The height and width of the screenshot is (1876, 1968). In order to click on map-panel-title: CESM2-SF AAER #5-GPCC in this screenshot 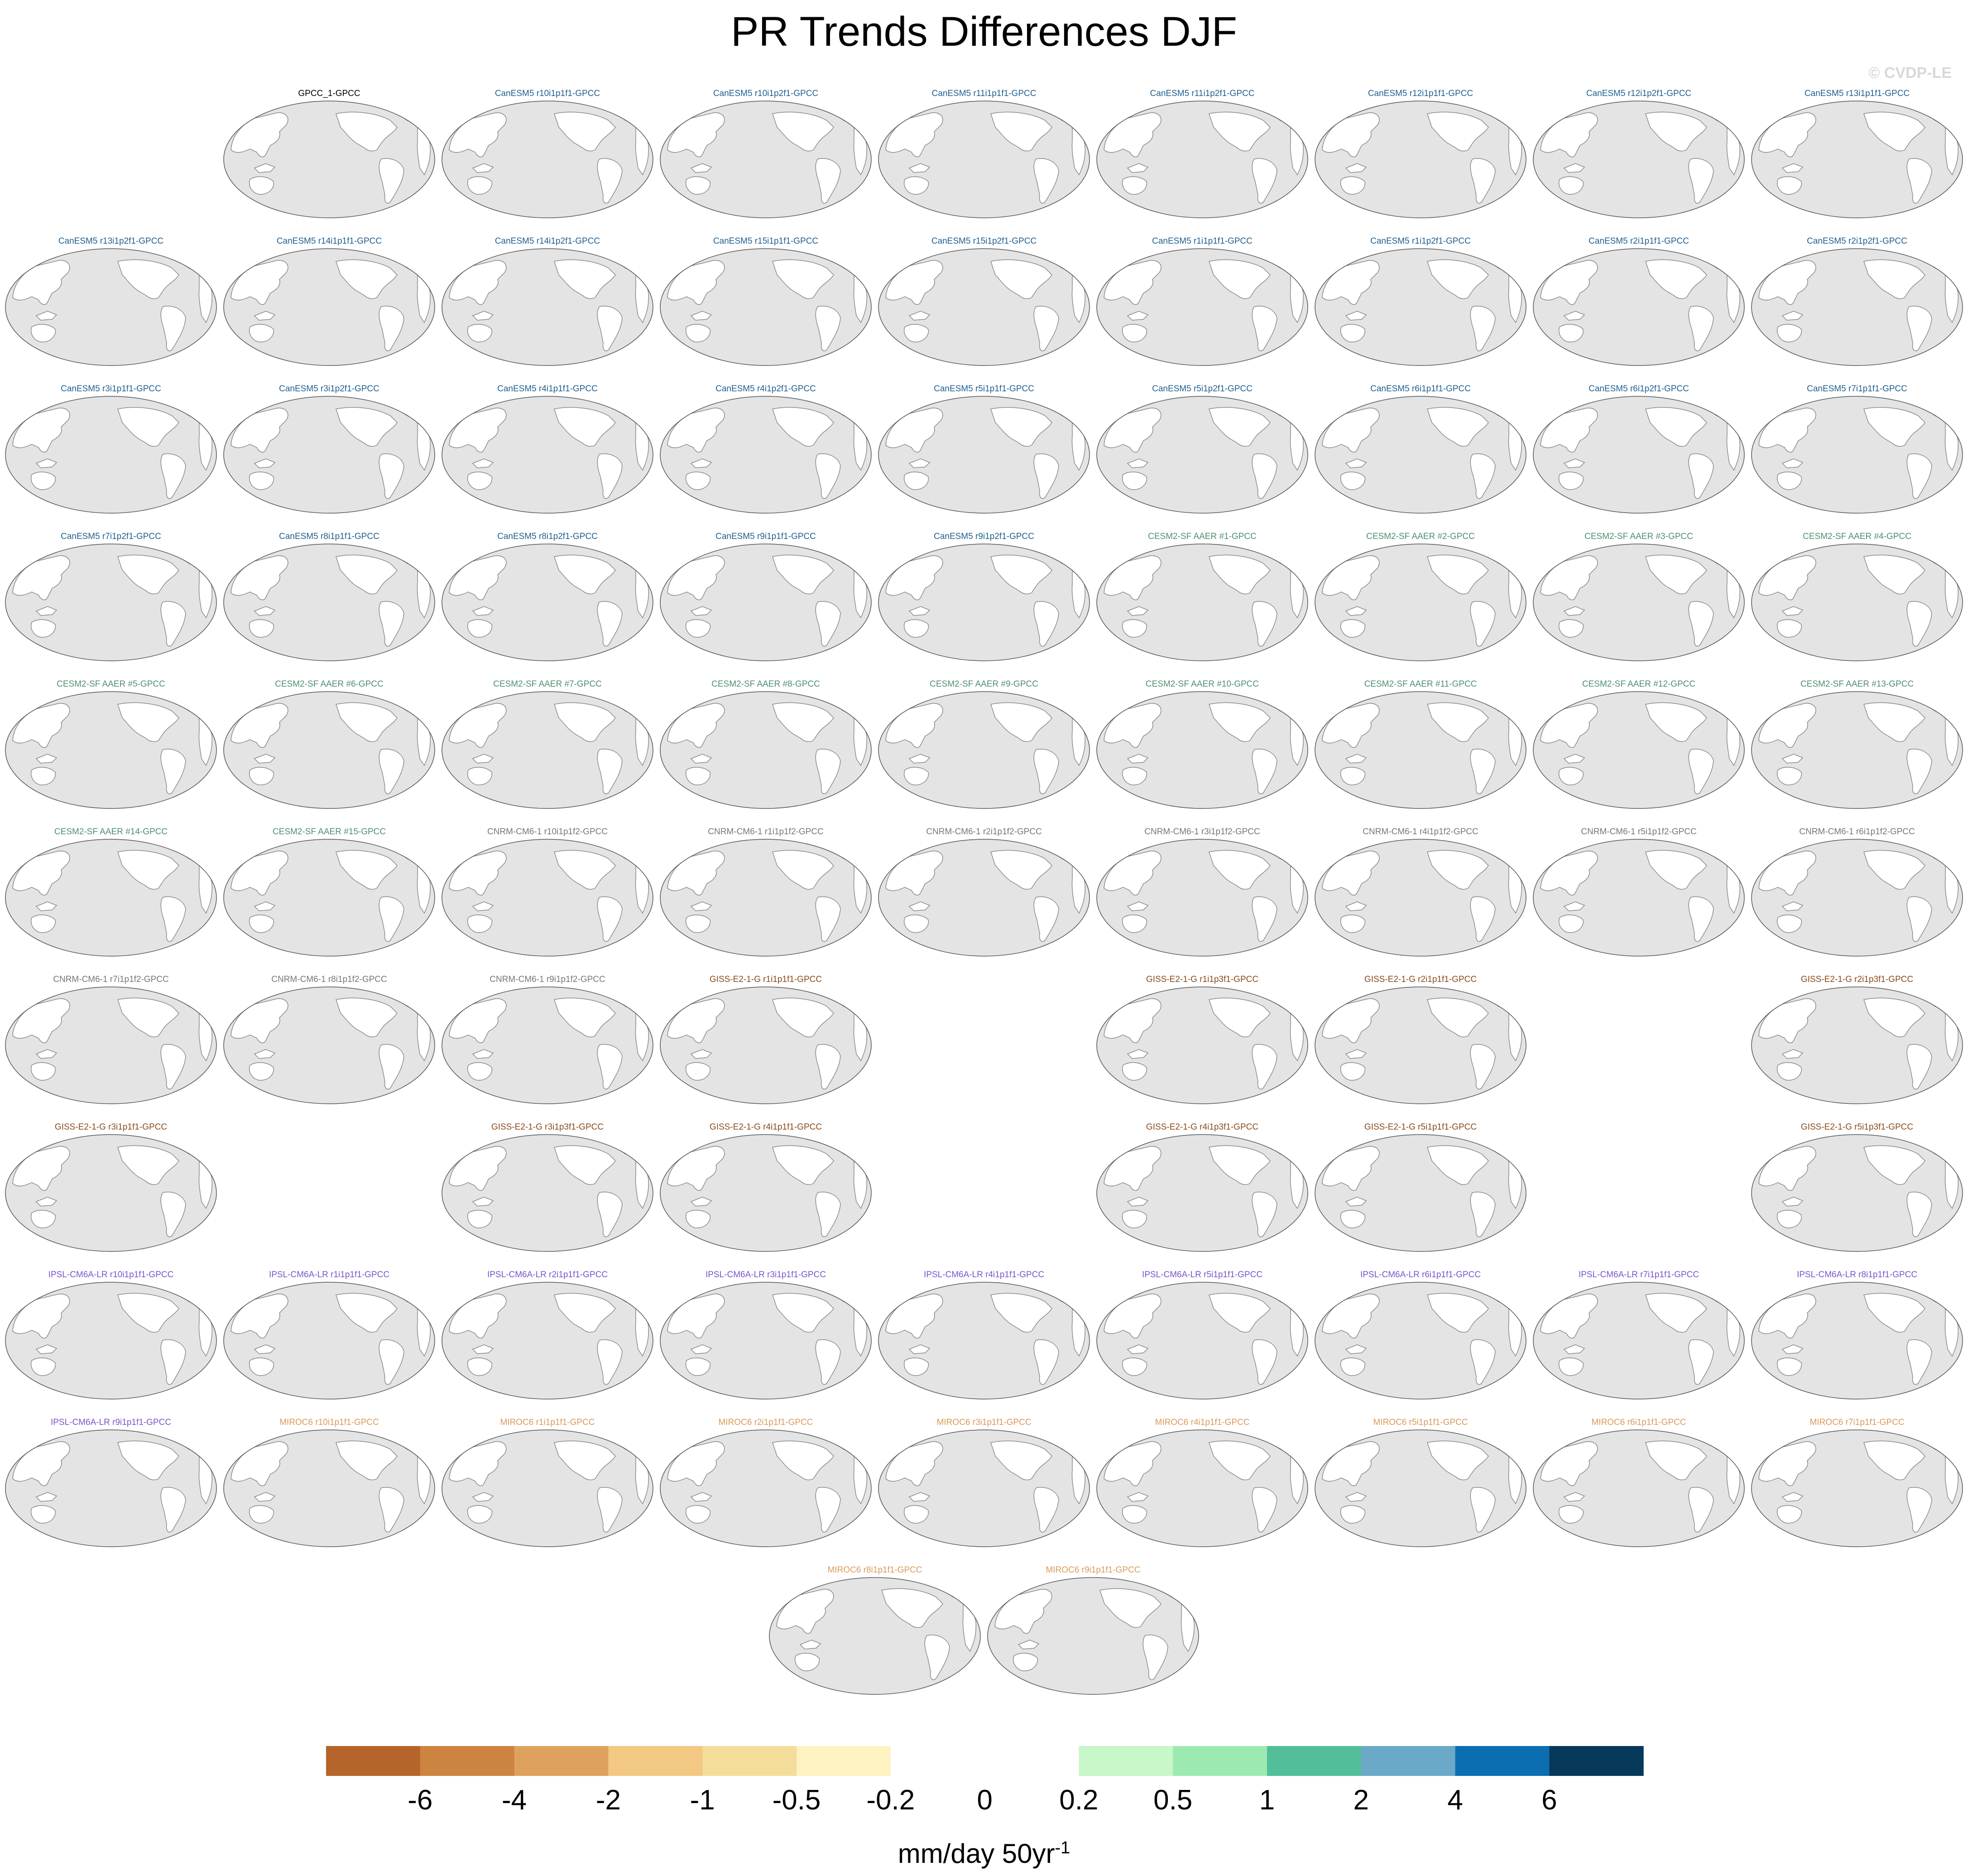, I will do `click(111, 684)`.